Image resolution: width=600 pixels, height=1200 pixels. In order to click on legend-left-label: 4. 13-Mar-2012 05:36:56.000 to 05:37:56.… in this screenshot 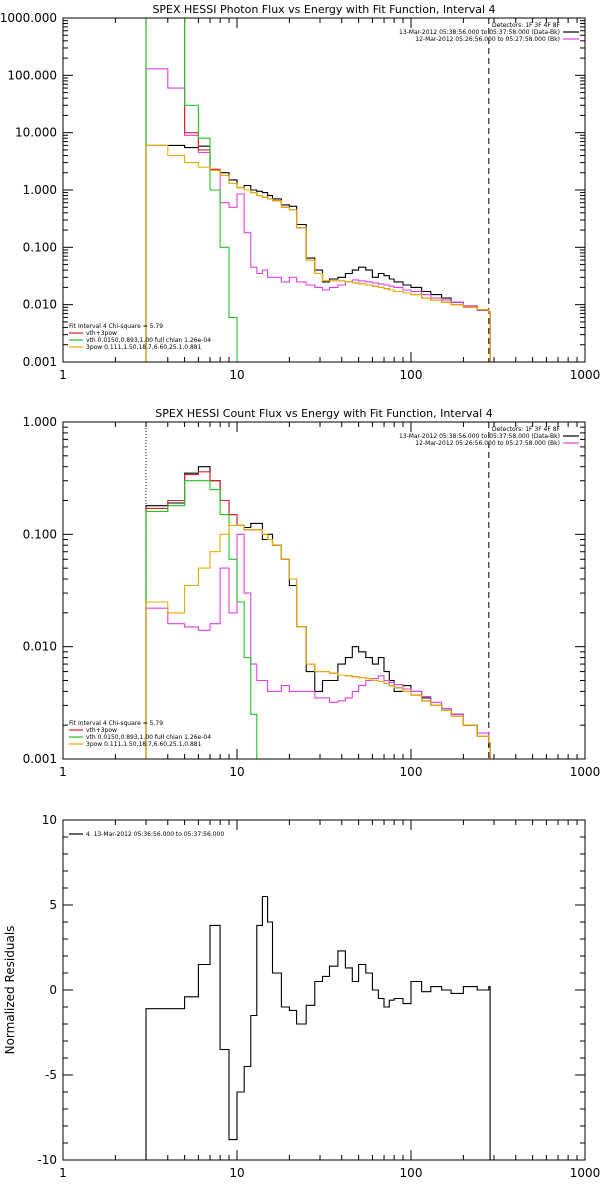, I will do `click(155, 834)`.